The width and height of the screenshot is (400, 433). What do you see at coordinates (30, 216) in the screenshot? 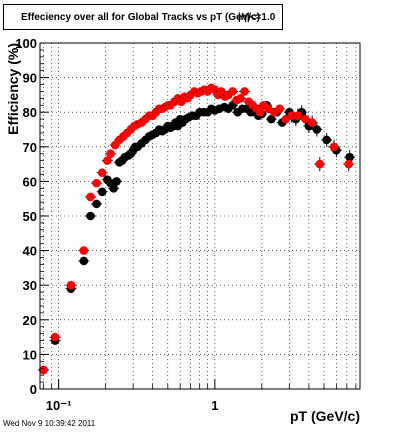
I see `y-tick-label: 50` at bounding box center [30, 216].